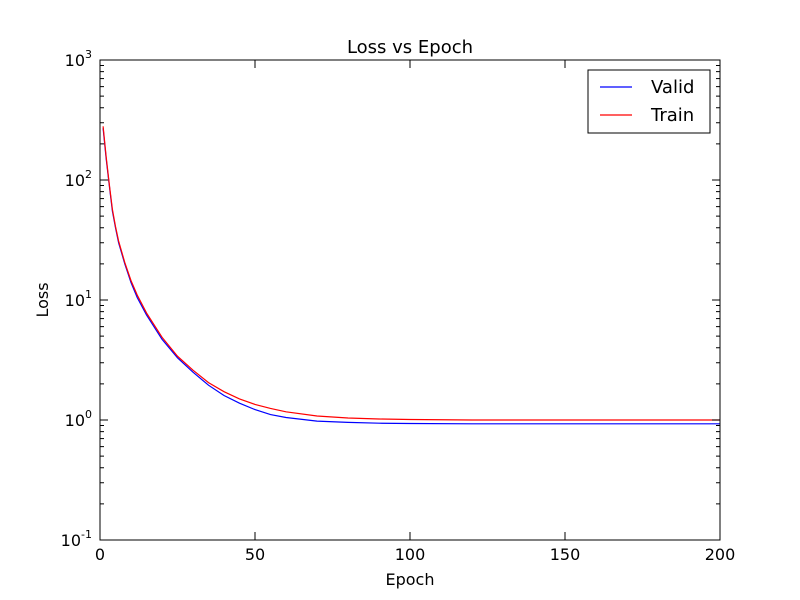 The width and height of the screenshot is (800, 600). Describe the element at coordinates (410, 47) in the screenshot. I see `chart-title: Loss vs Epoch` at that location.